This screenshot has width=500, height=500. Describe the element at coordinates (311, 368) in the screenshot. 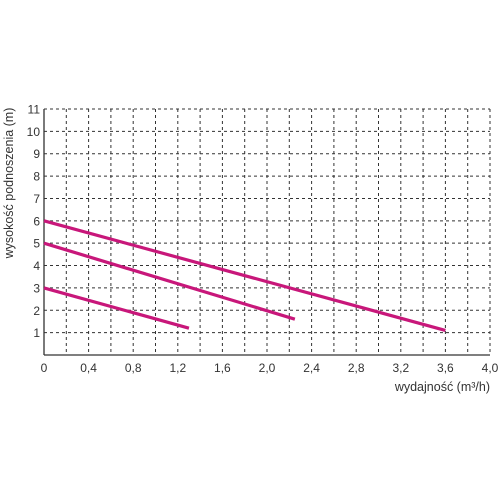

I see `x-tick-label: 2,4` at that location.